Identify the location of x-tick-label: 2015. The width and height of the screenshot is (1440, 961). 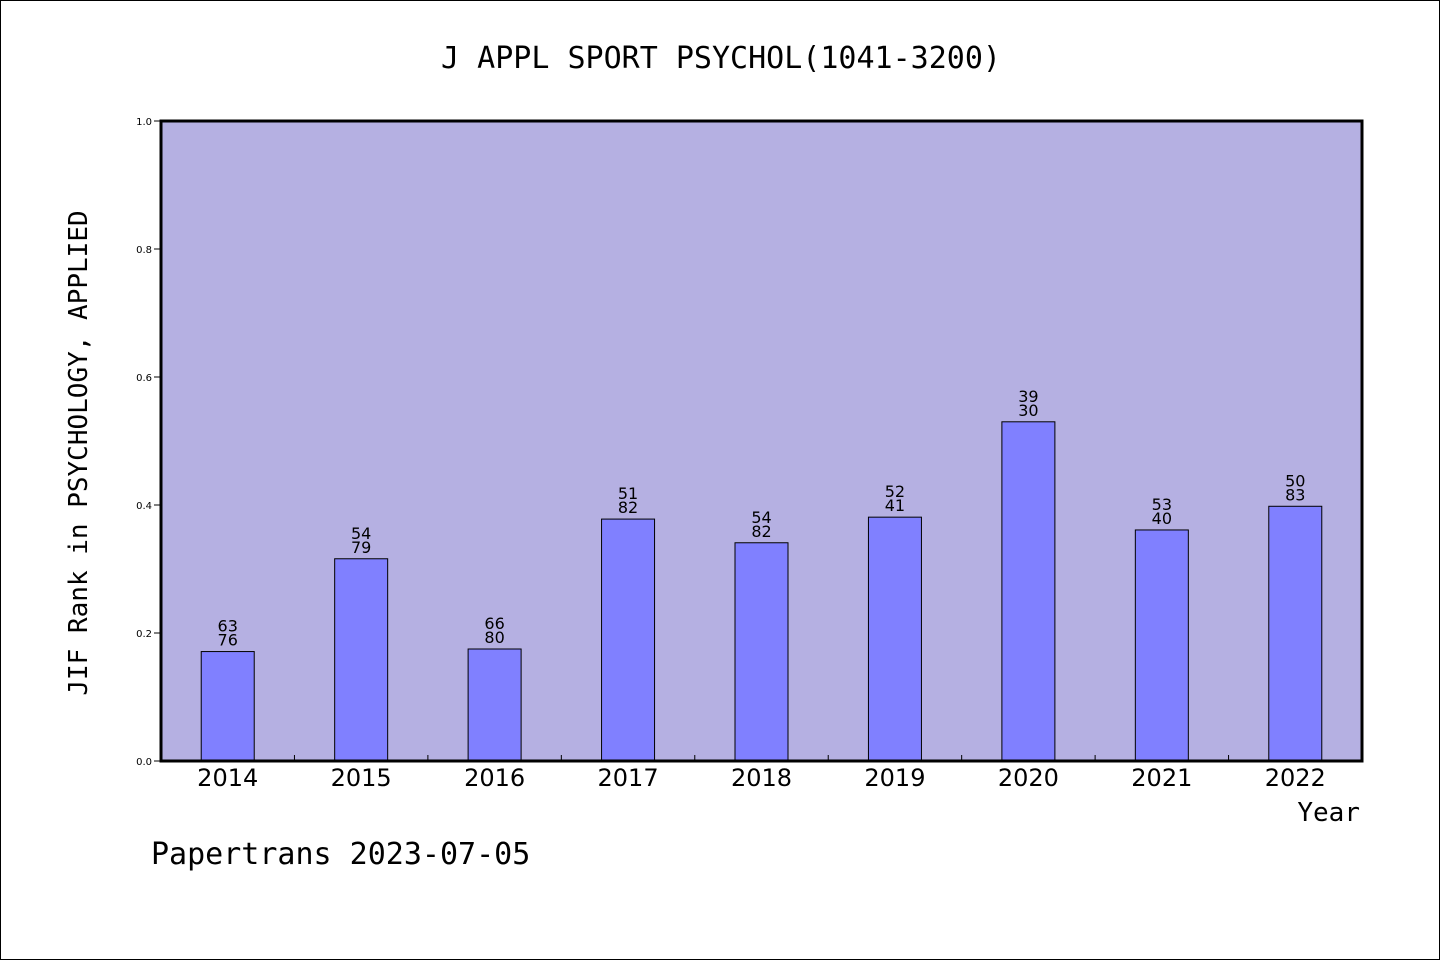
(361, 778).